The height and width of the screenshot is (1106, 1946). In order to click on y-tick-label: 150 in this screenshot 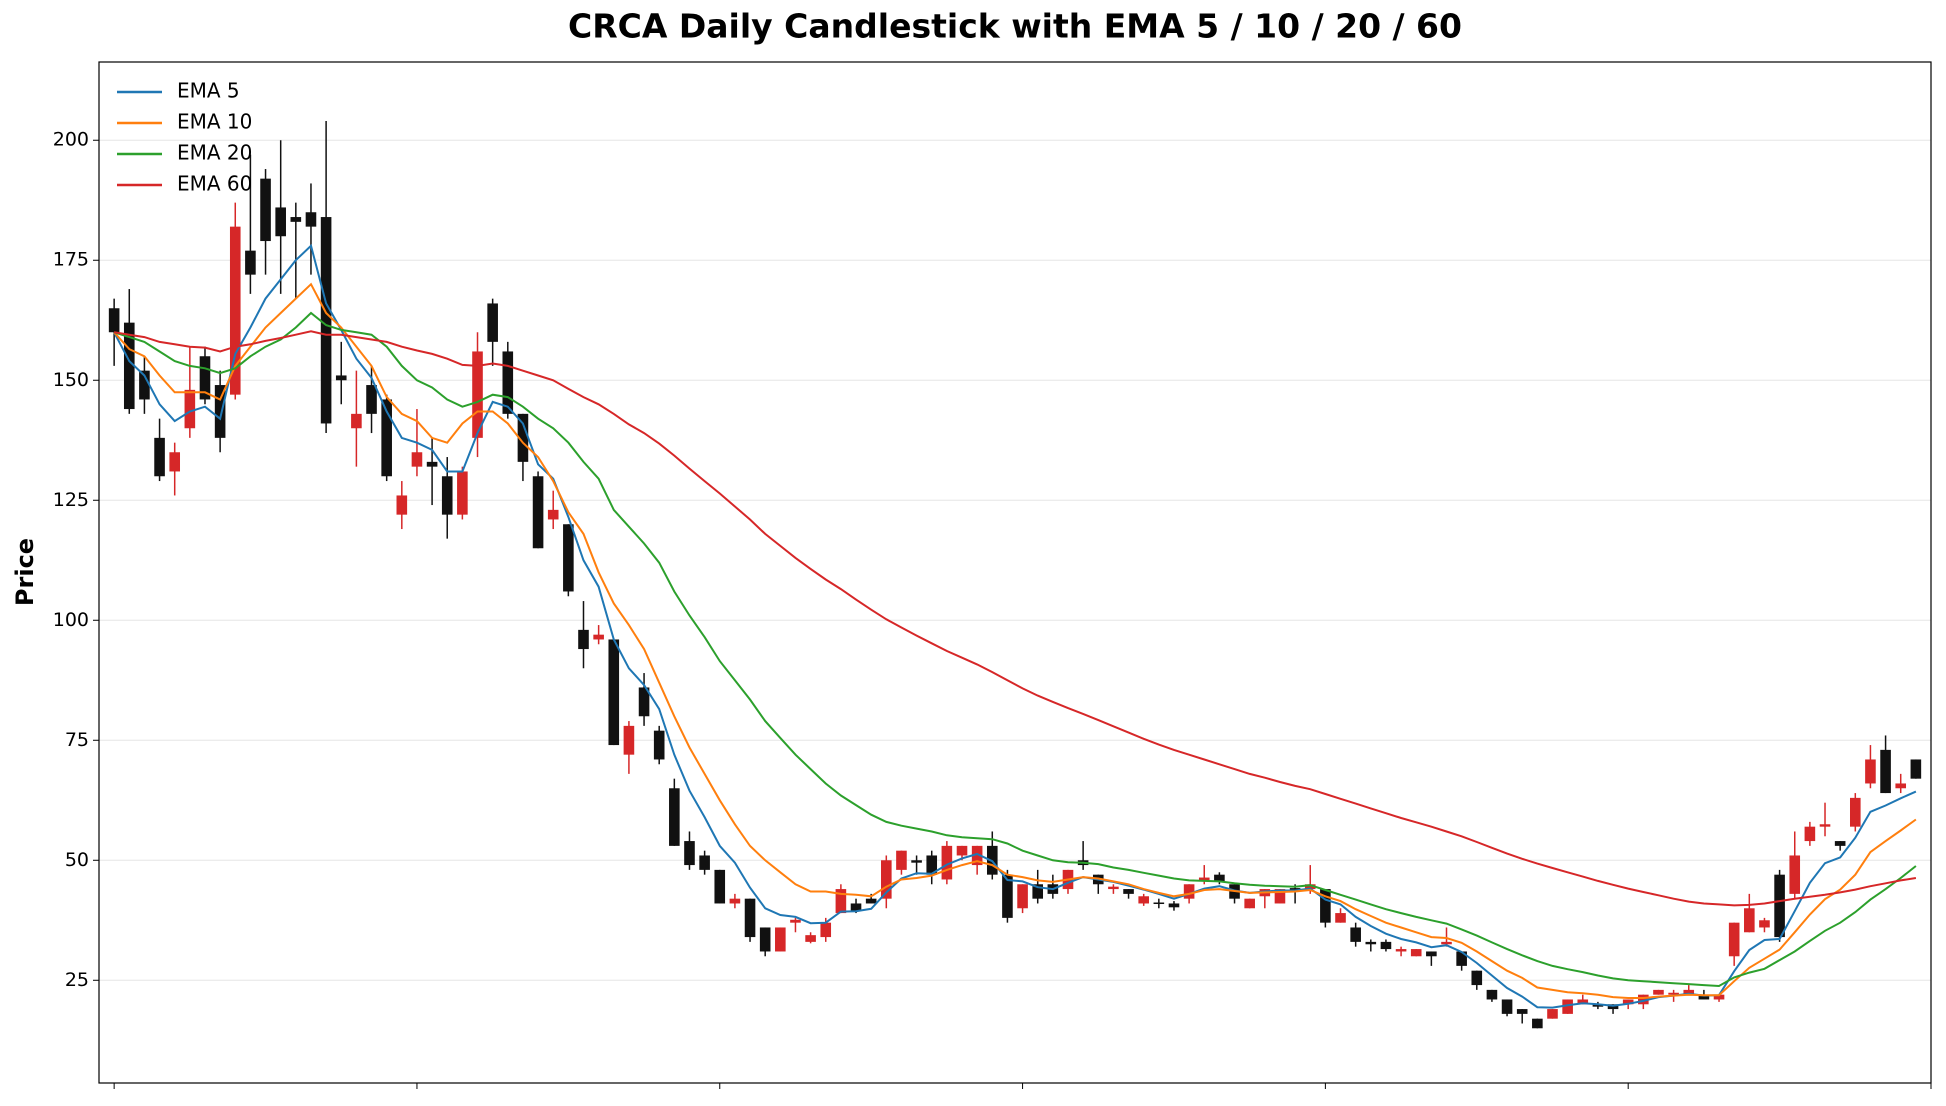, I will do `click(71, 380)`.